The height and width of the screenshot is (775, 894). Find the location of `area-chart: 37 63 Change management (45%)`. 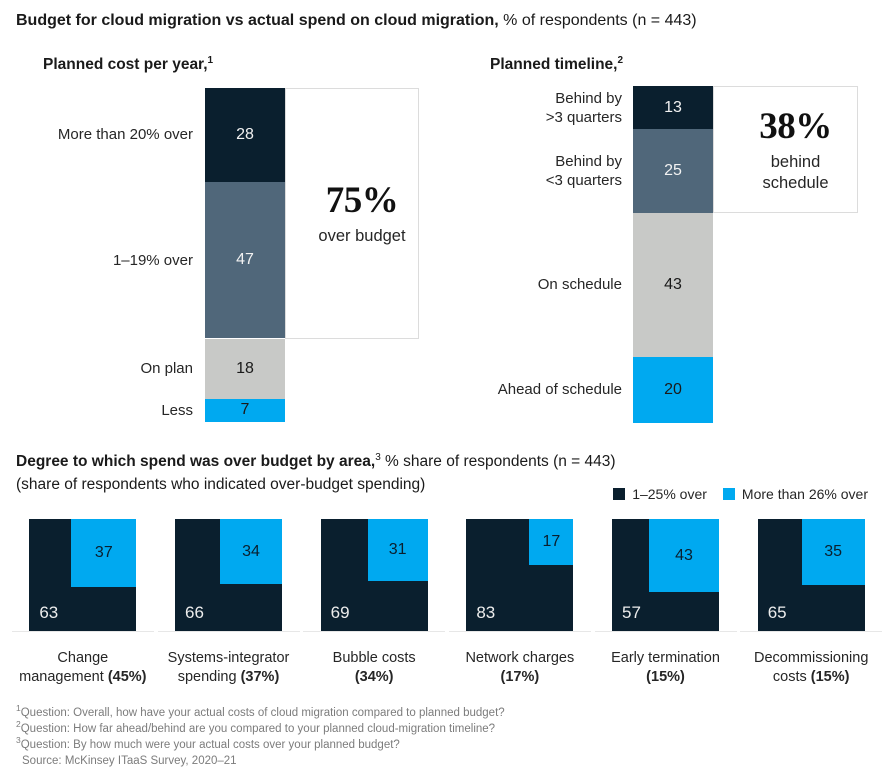

area-chart: 37 63 Change management (45%) is located at coordinates (83, 603).